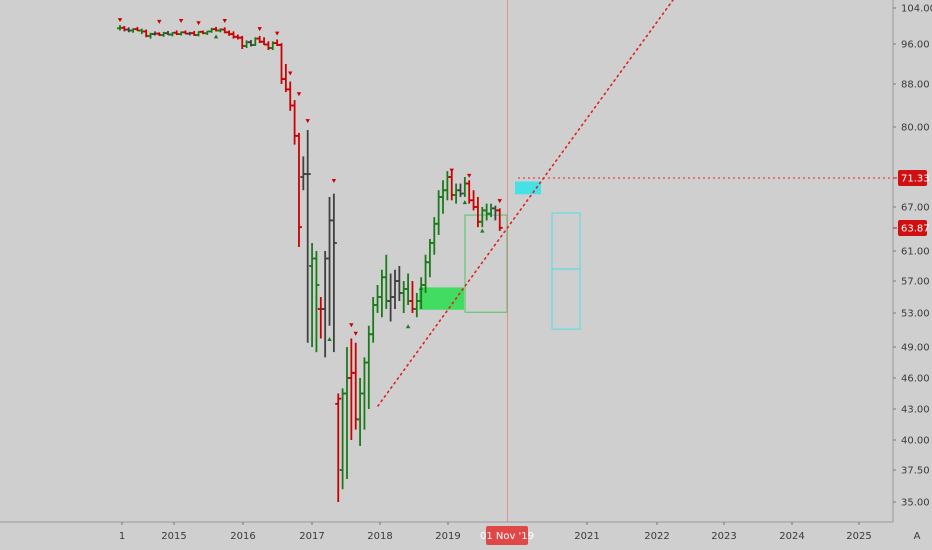  What do you see at coordinates (656, 536) in the screenshot?
I see `time-tick-label: 2022` at bounding box center [656, 536].